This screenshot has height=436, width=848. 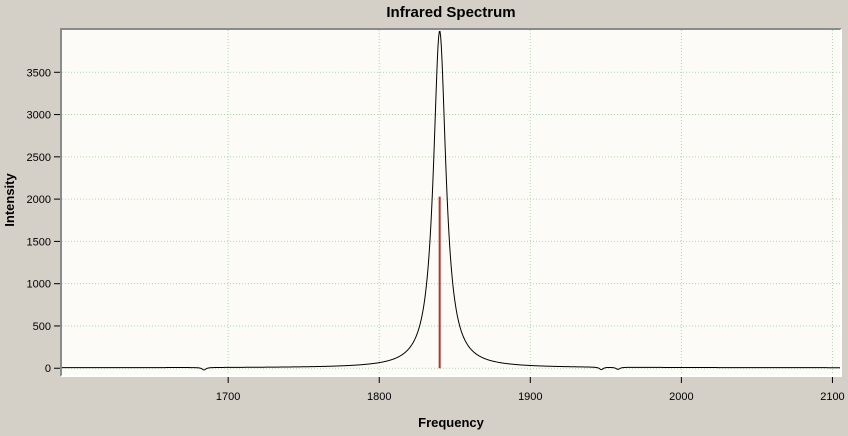 What do you see at coordinates (530, 397) in the screenshot?
I see `x-tick-label: 1900` at bounding box center [530, 397].